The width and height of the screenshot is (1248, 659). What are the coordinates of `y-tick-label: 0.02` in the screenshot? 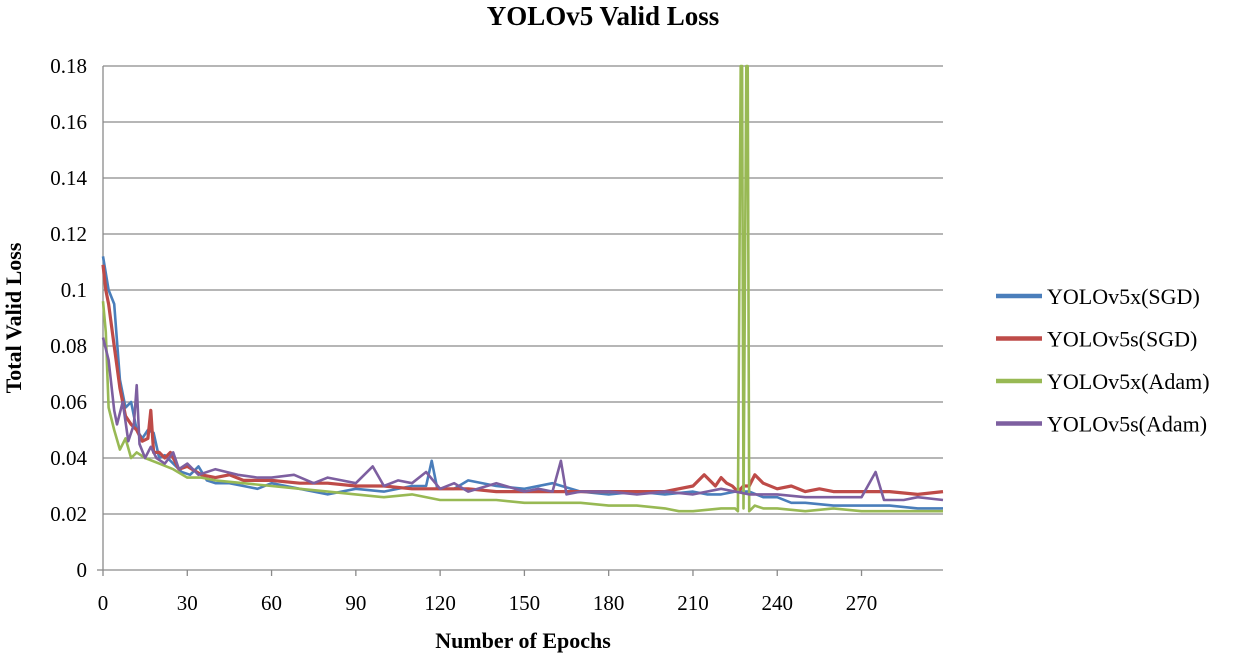 It's located at (68, 514).